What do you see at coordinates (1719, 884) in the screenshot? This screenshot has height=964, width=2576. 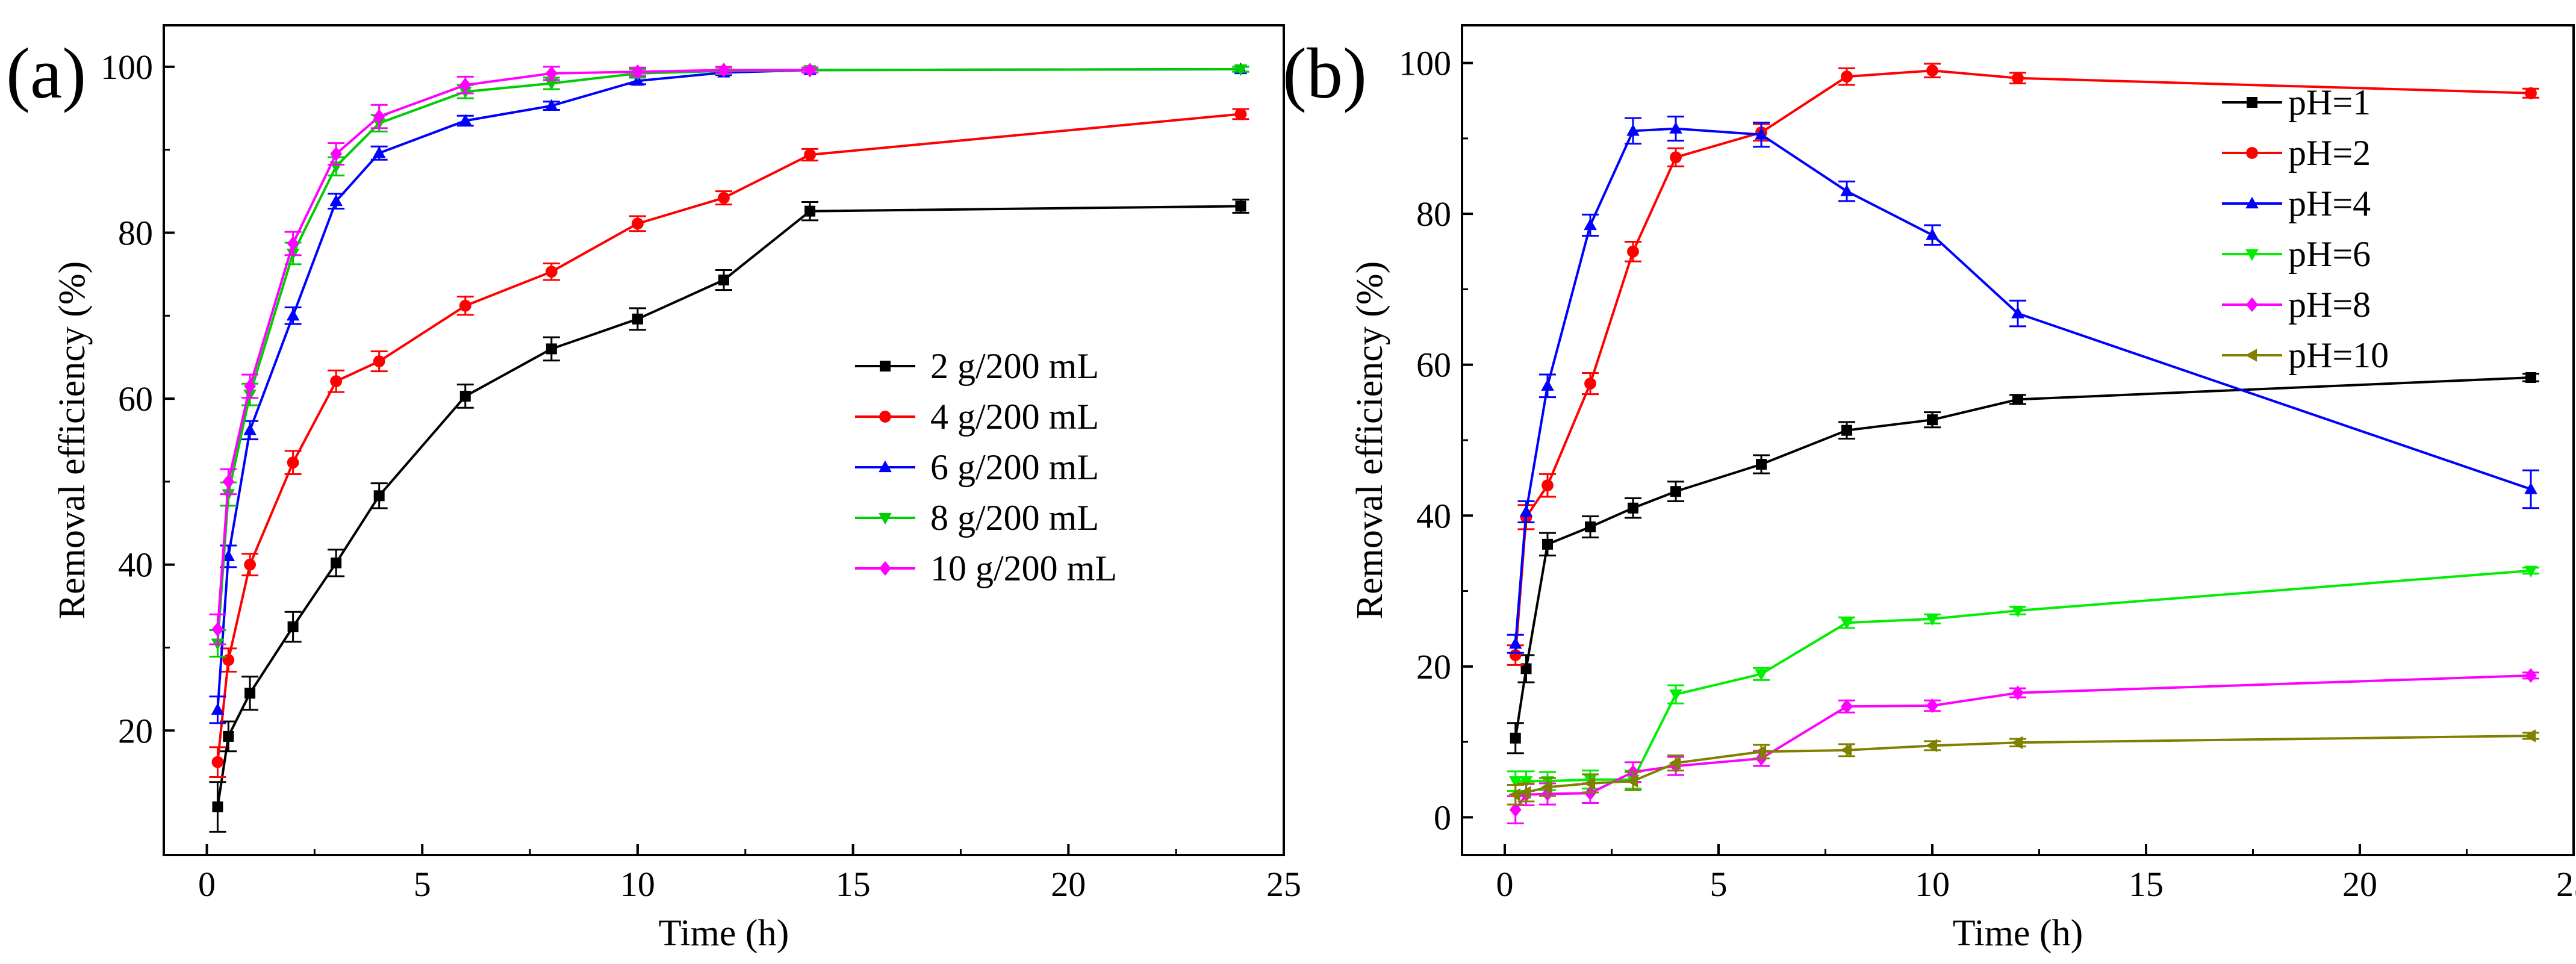 I see `x-tick-label-b-5: 5` at bounding box center [1719, 884].